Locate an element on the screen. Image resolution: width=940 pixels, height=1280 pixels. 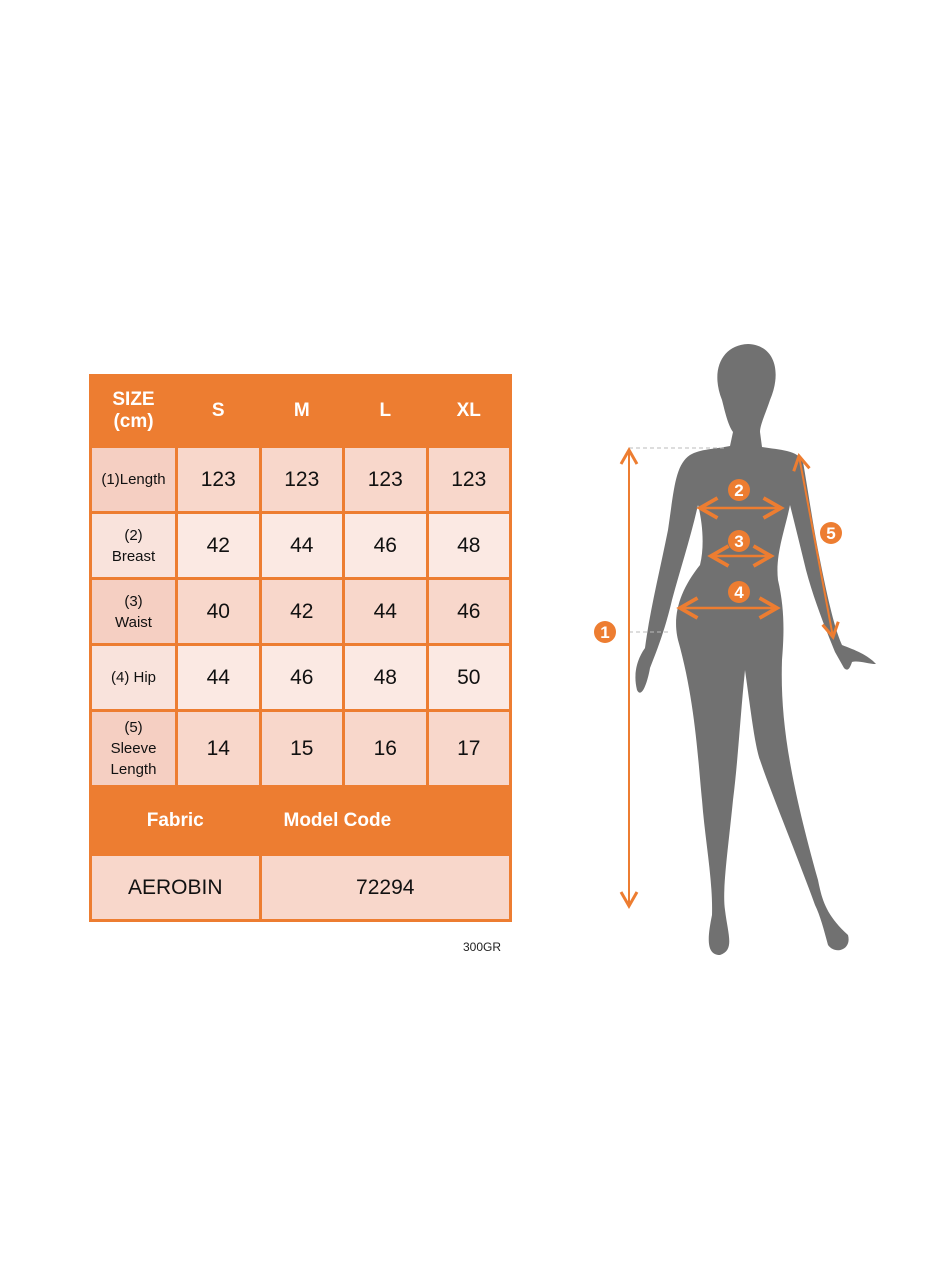
header-s: S is located at coordinates (218, 411).